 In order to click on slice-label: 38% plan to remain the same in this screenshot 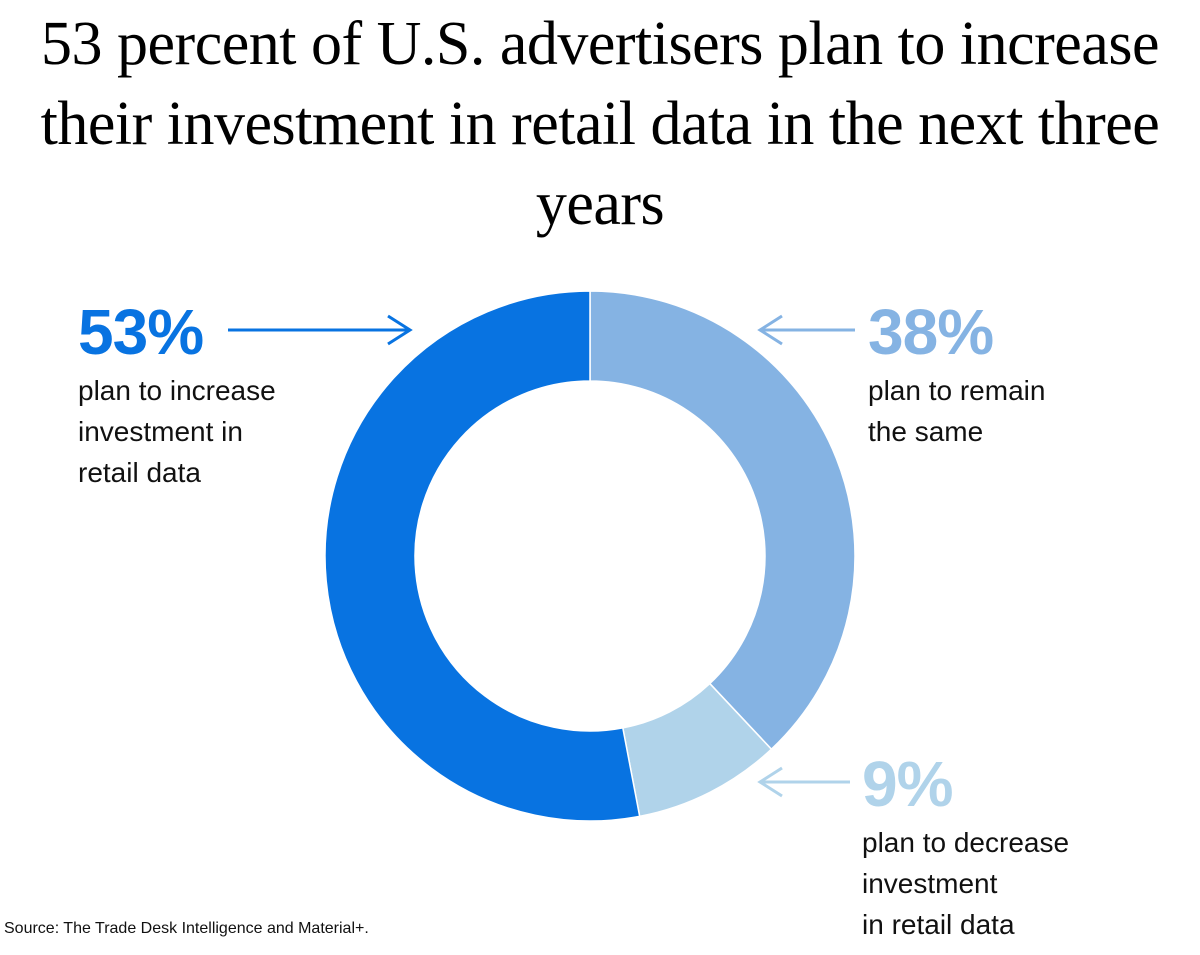, I will do `click(956, 376)`.